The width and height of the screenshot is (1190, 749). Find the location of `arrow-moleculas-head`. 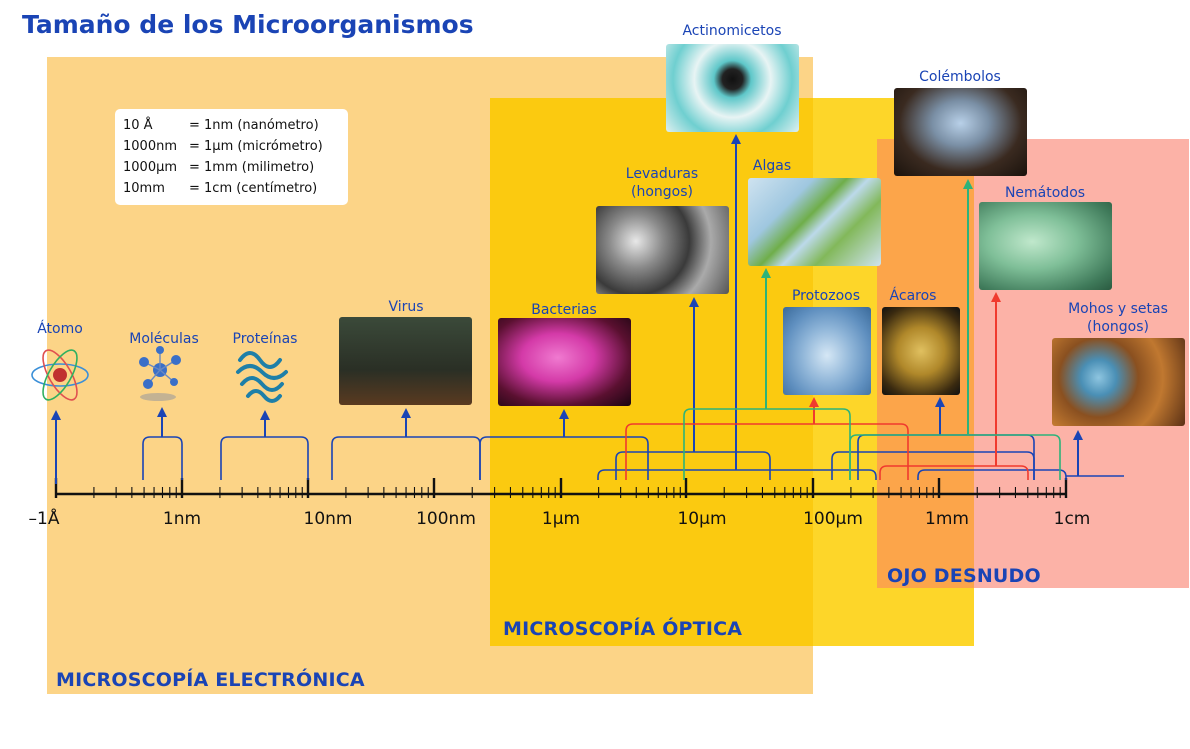

arrow-moleculas-head is located at coordinates (162, 412).